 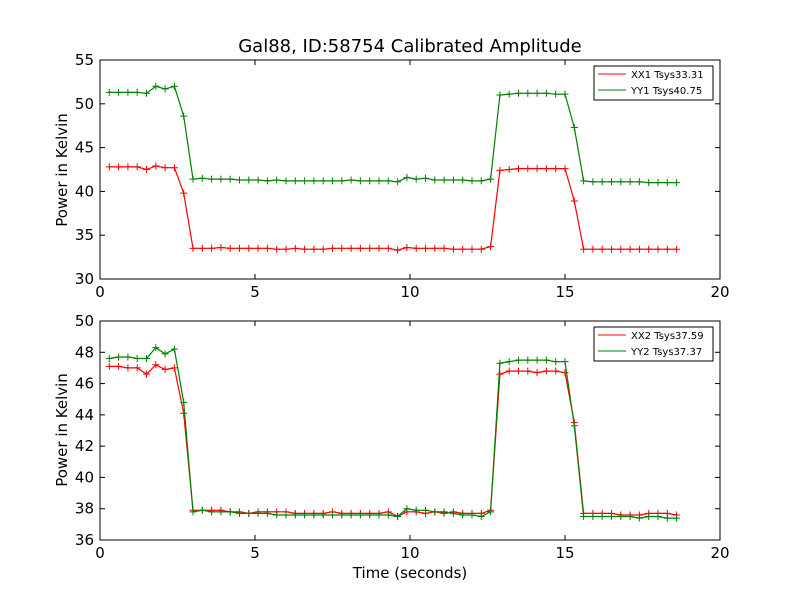 I want to click on y-tick-label: 36, so click(x=84, y=540).